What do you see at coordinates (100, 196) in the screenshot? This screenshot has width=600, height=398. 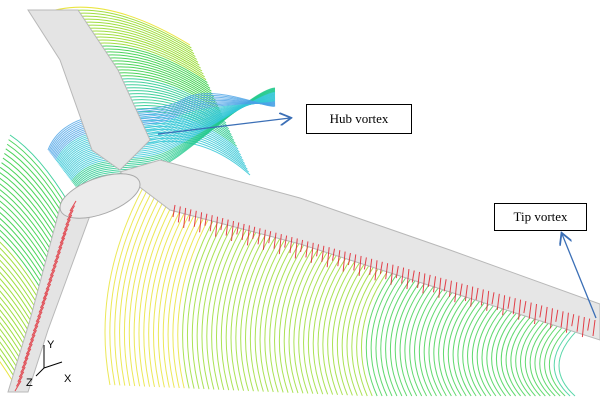 I see `rotor-hub` at bounding box center [100, 196].